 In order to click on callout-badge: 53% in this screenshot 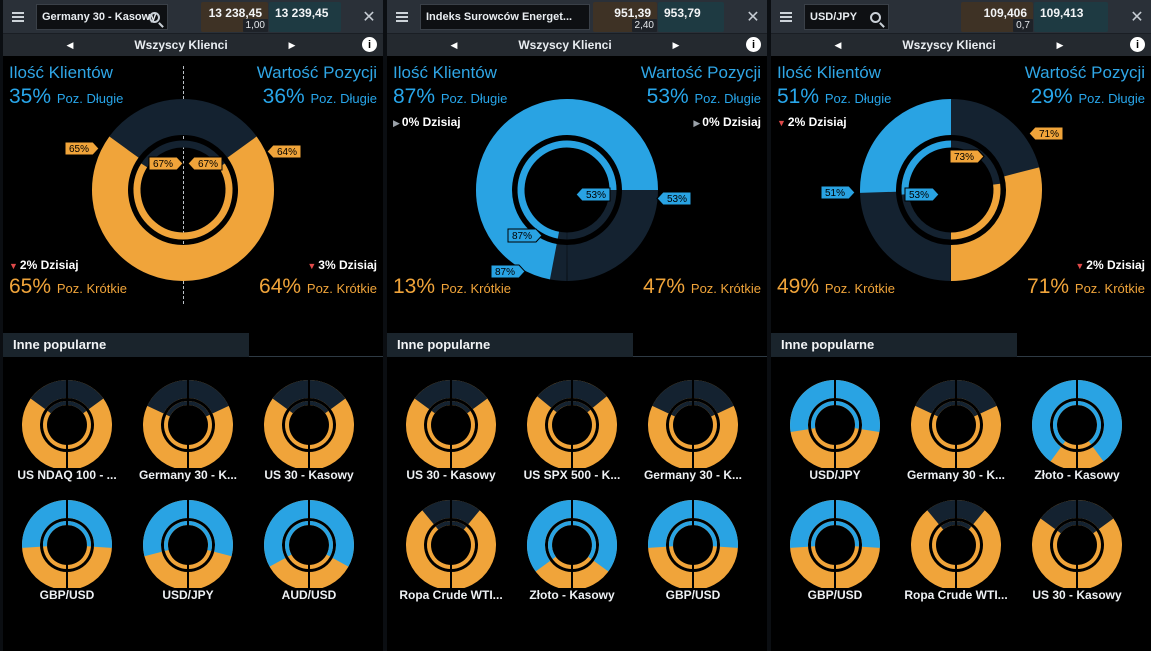, I will do `click(922, 194)`.